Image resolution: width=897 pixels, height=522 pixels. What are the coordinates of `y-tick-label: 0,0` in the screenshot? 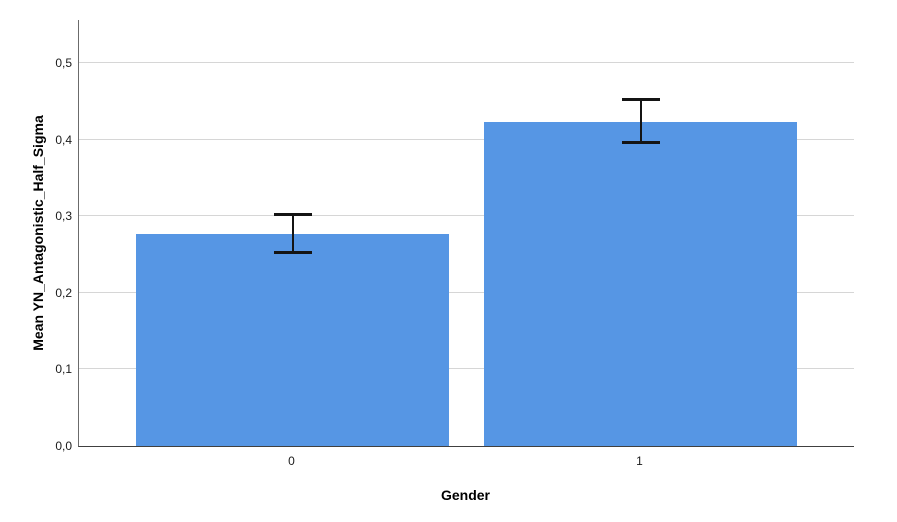 It's located at (63, 446).